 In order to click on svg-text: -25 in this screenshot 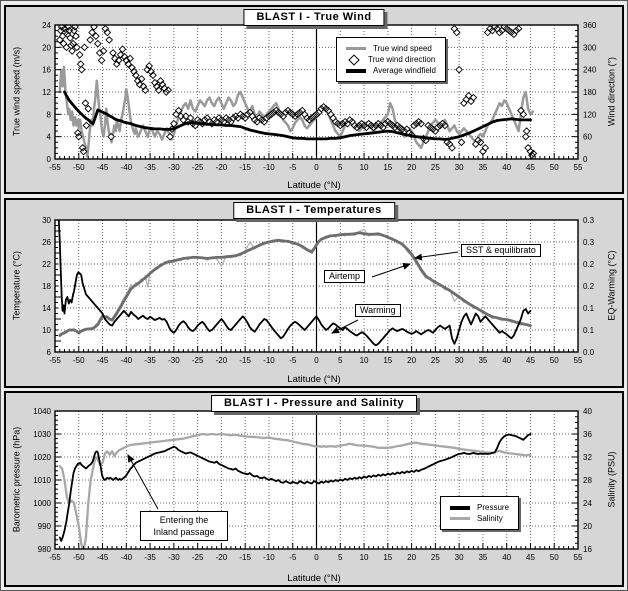, I will do `click(198, 557)`.